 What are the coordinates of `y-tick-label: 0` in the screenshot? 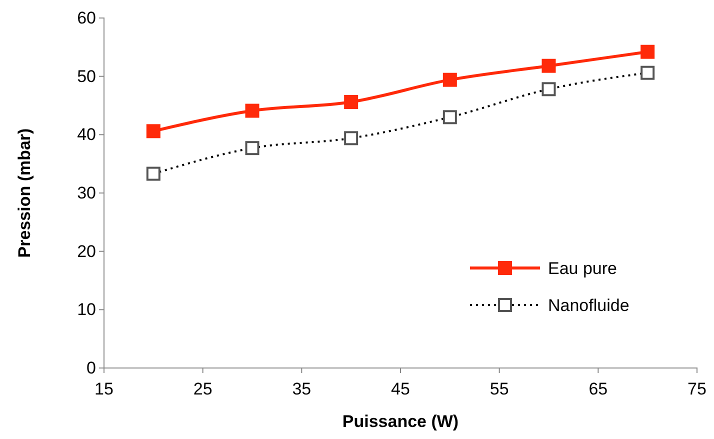 It's located at (91, 368).